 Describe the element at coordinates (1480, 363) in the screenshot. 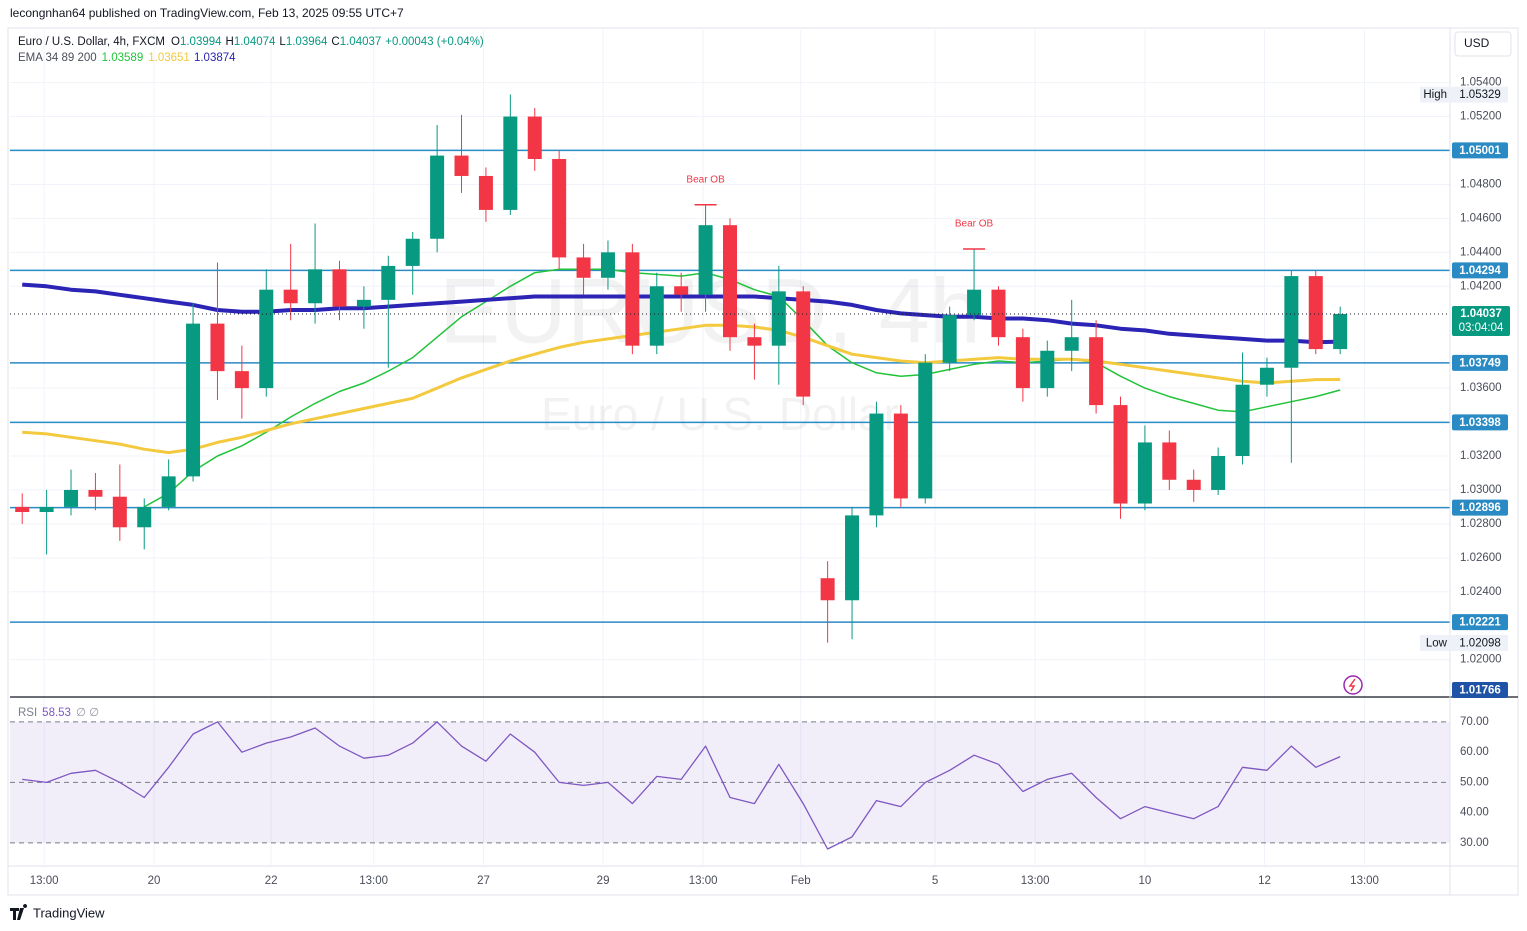

I see `level-price: 1.03749` at that location.